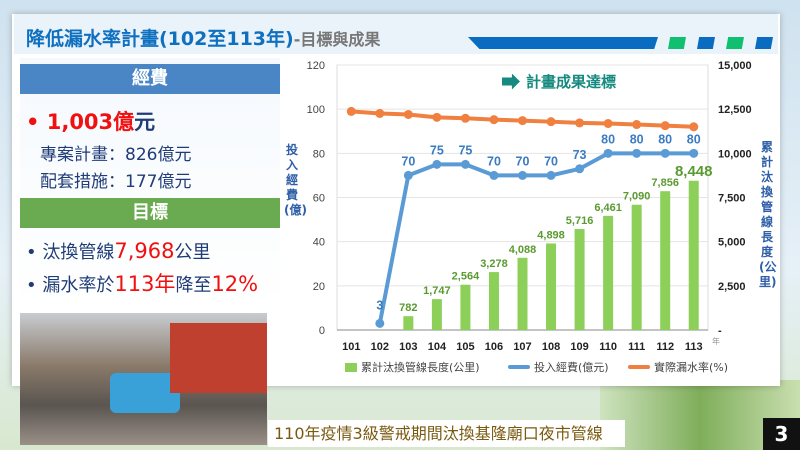 The height and width of the screenshot is (450, 800). I want to click on arrow-right-icon, so click(511, 81).